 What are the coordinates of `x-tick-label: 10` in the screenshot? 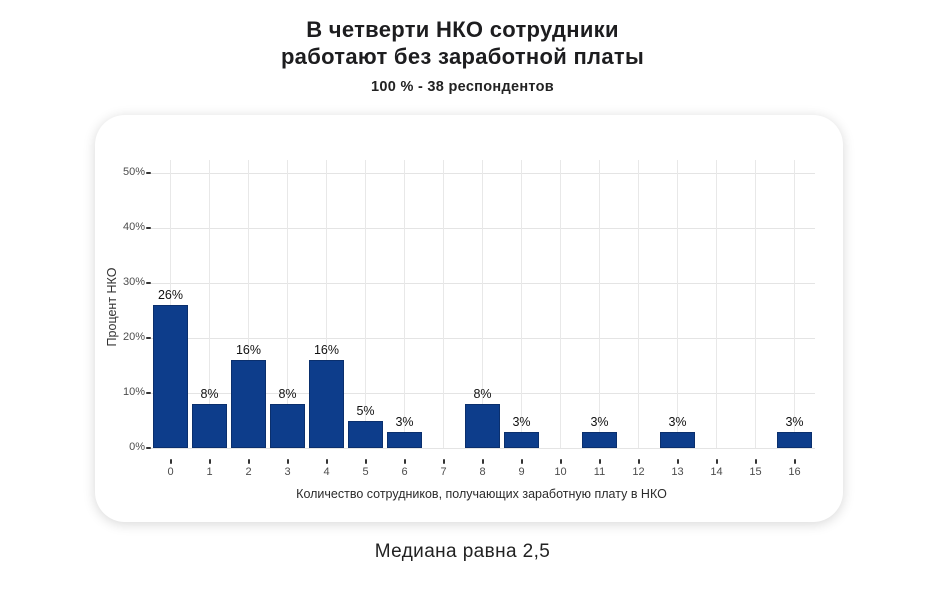 It's located at (560, 472).